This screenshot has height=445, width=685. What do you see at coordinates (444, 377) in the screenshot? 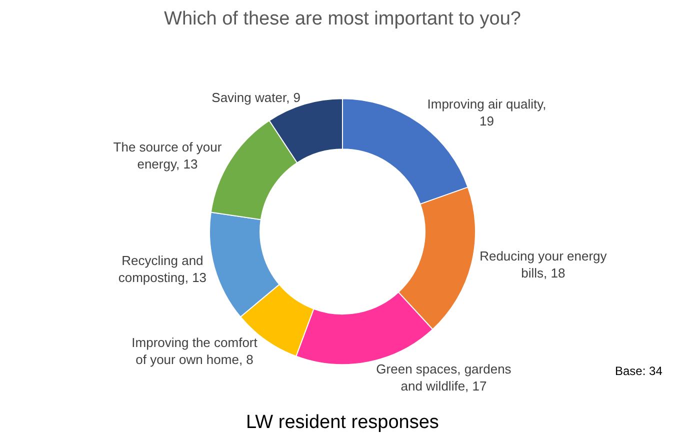
I see `slice-label: Green spaces, gardens and wildlife, 17` at bounding box center [444, 377].